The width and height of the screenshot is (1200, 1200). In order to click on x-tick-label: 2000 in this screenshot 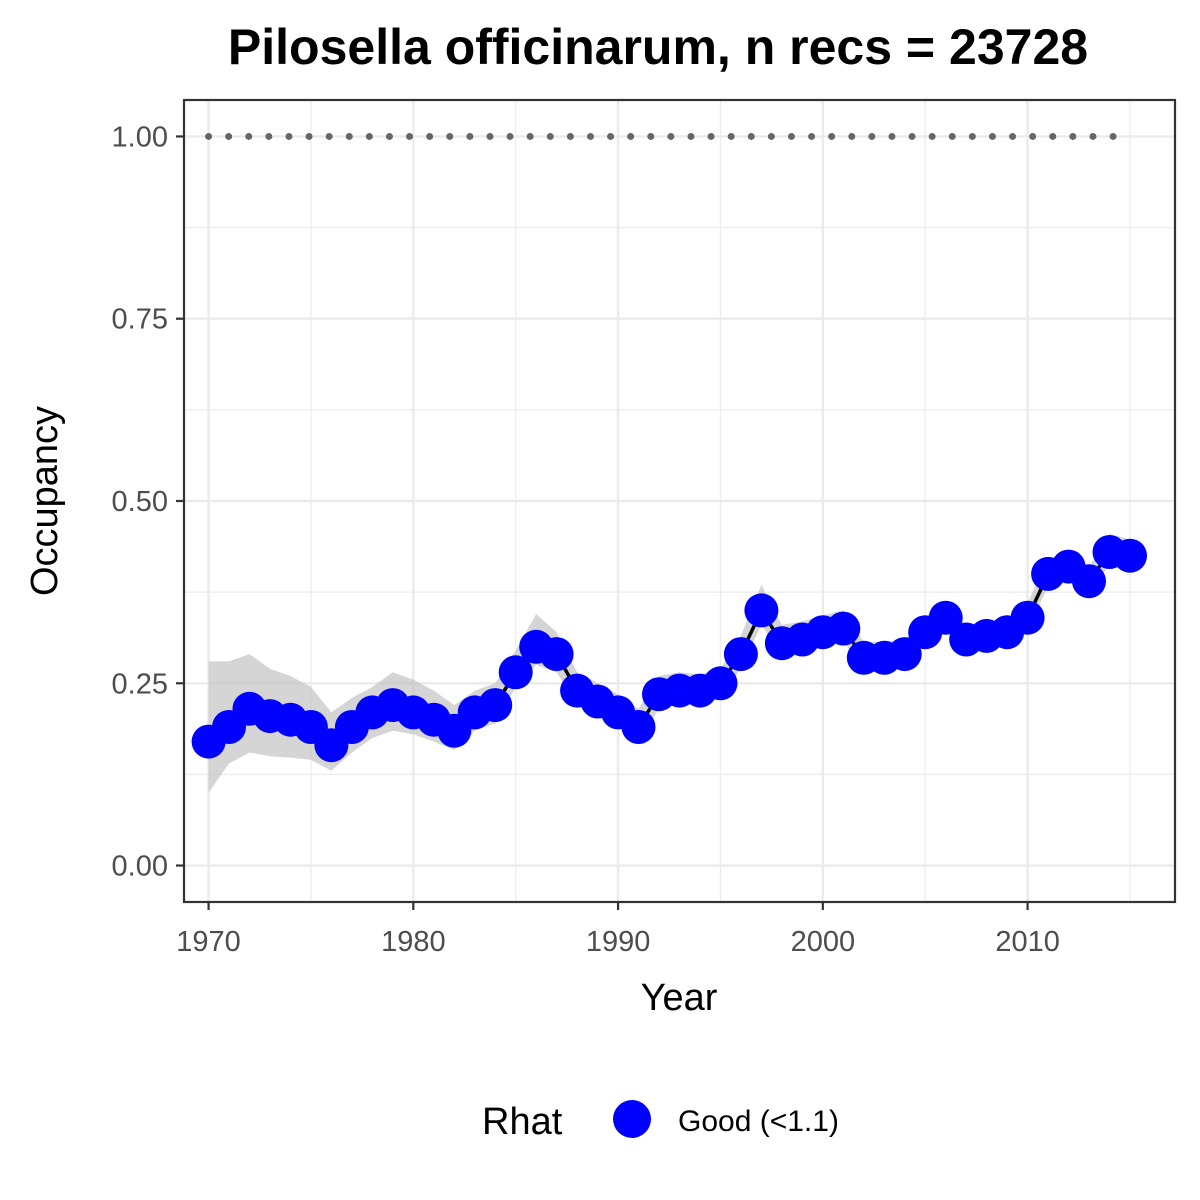, I will do `click(823, 942)`.